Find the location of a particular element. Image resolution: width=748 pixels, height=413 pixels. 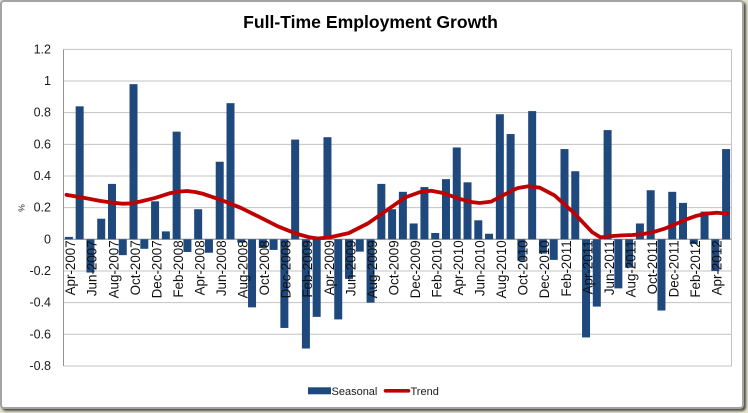

svg-text: Aug-2011 is located at coordinates (630, 268).